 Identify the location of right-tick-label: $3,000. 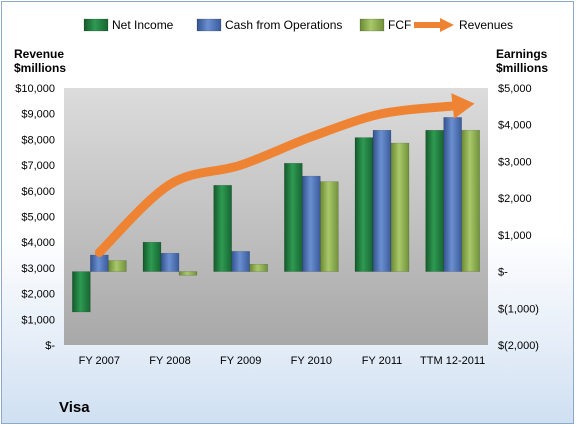
(515, 162).